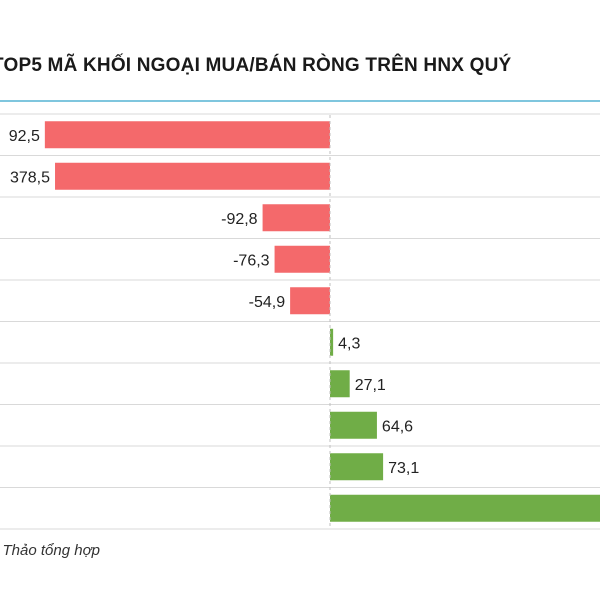 The height and width of the screenshot is (600, 600). Describe the element at coordinates (251, 260) in the screenshot. I see `data-label: -76,3` at that location.